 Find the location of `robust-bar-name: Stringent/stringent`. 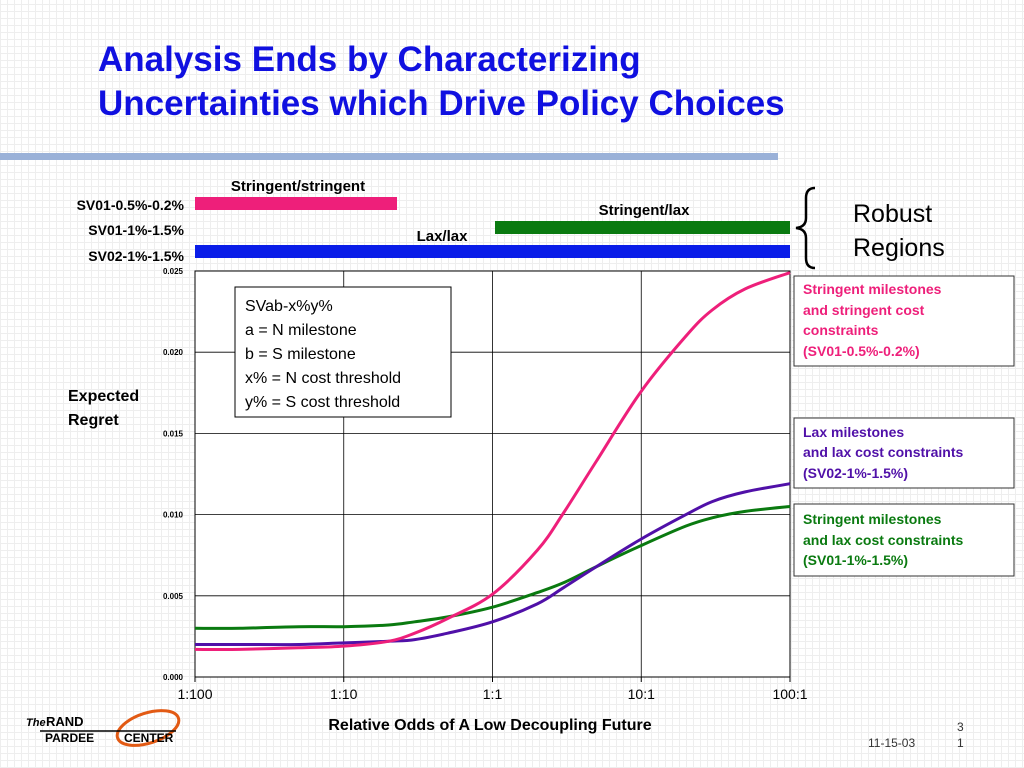

robust-bar-name: Stringent/stringent is located at coordinates (298, 186).